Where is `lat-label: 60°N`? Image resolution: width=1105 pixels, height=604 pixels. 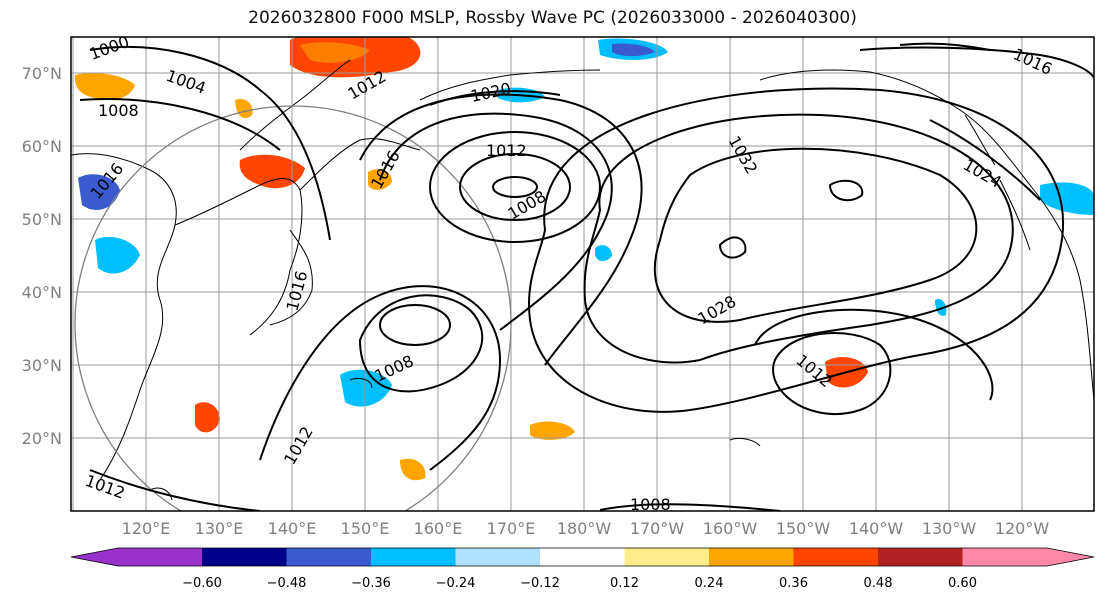
lat-label: 60°N is located at coordinates (42, 146).